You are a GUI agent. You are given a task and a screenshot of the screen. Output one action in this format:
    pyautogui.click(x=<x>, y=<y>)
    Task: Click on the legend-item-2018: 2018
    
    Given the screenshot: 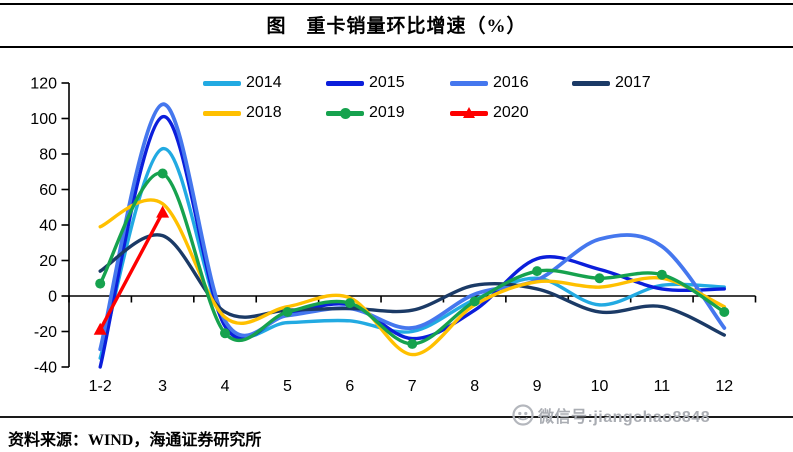 What is the action you would take?
    pyautogui.click(x=242, y=113)
    